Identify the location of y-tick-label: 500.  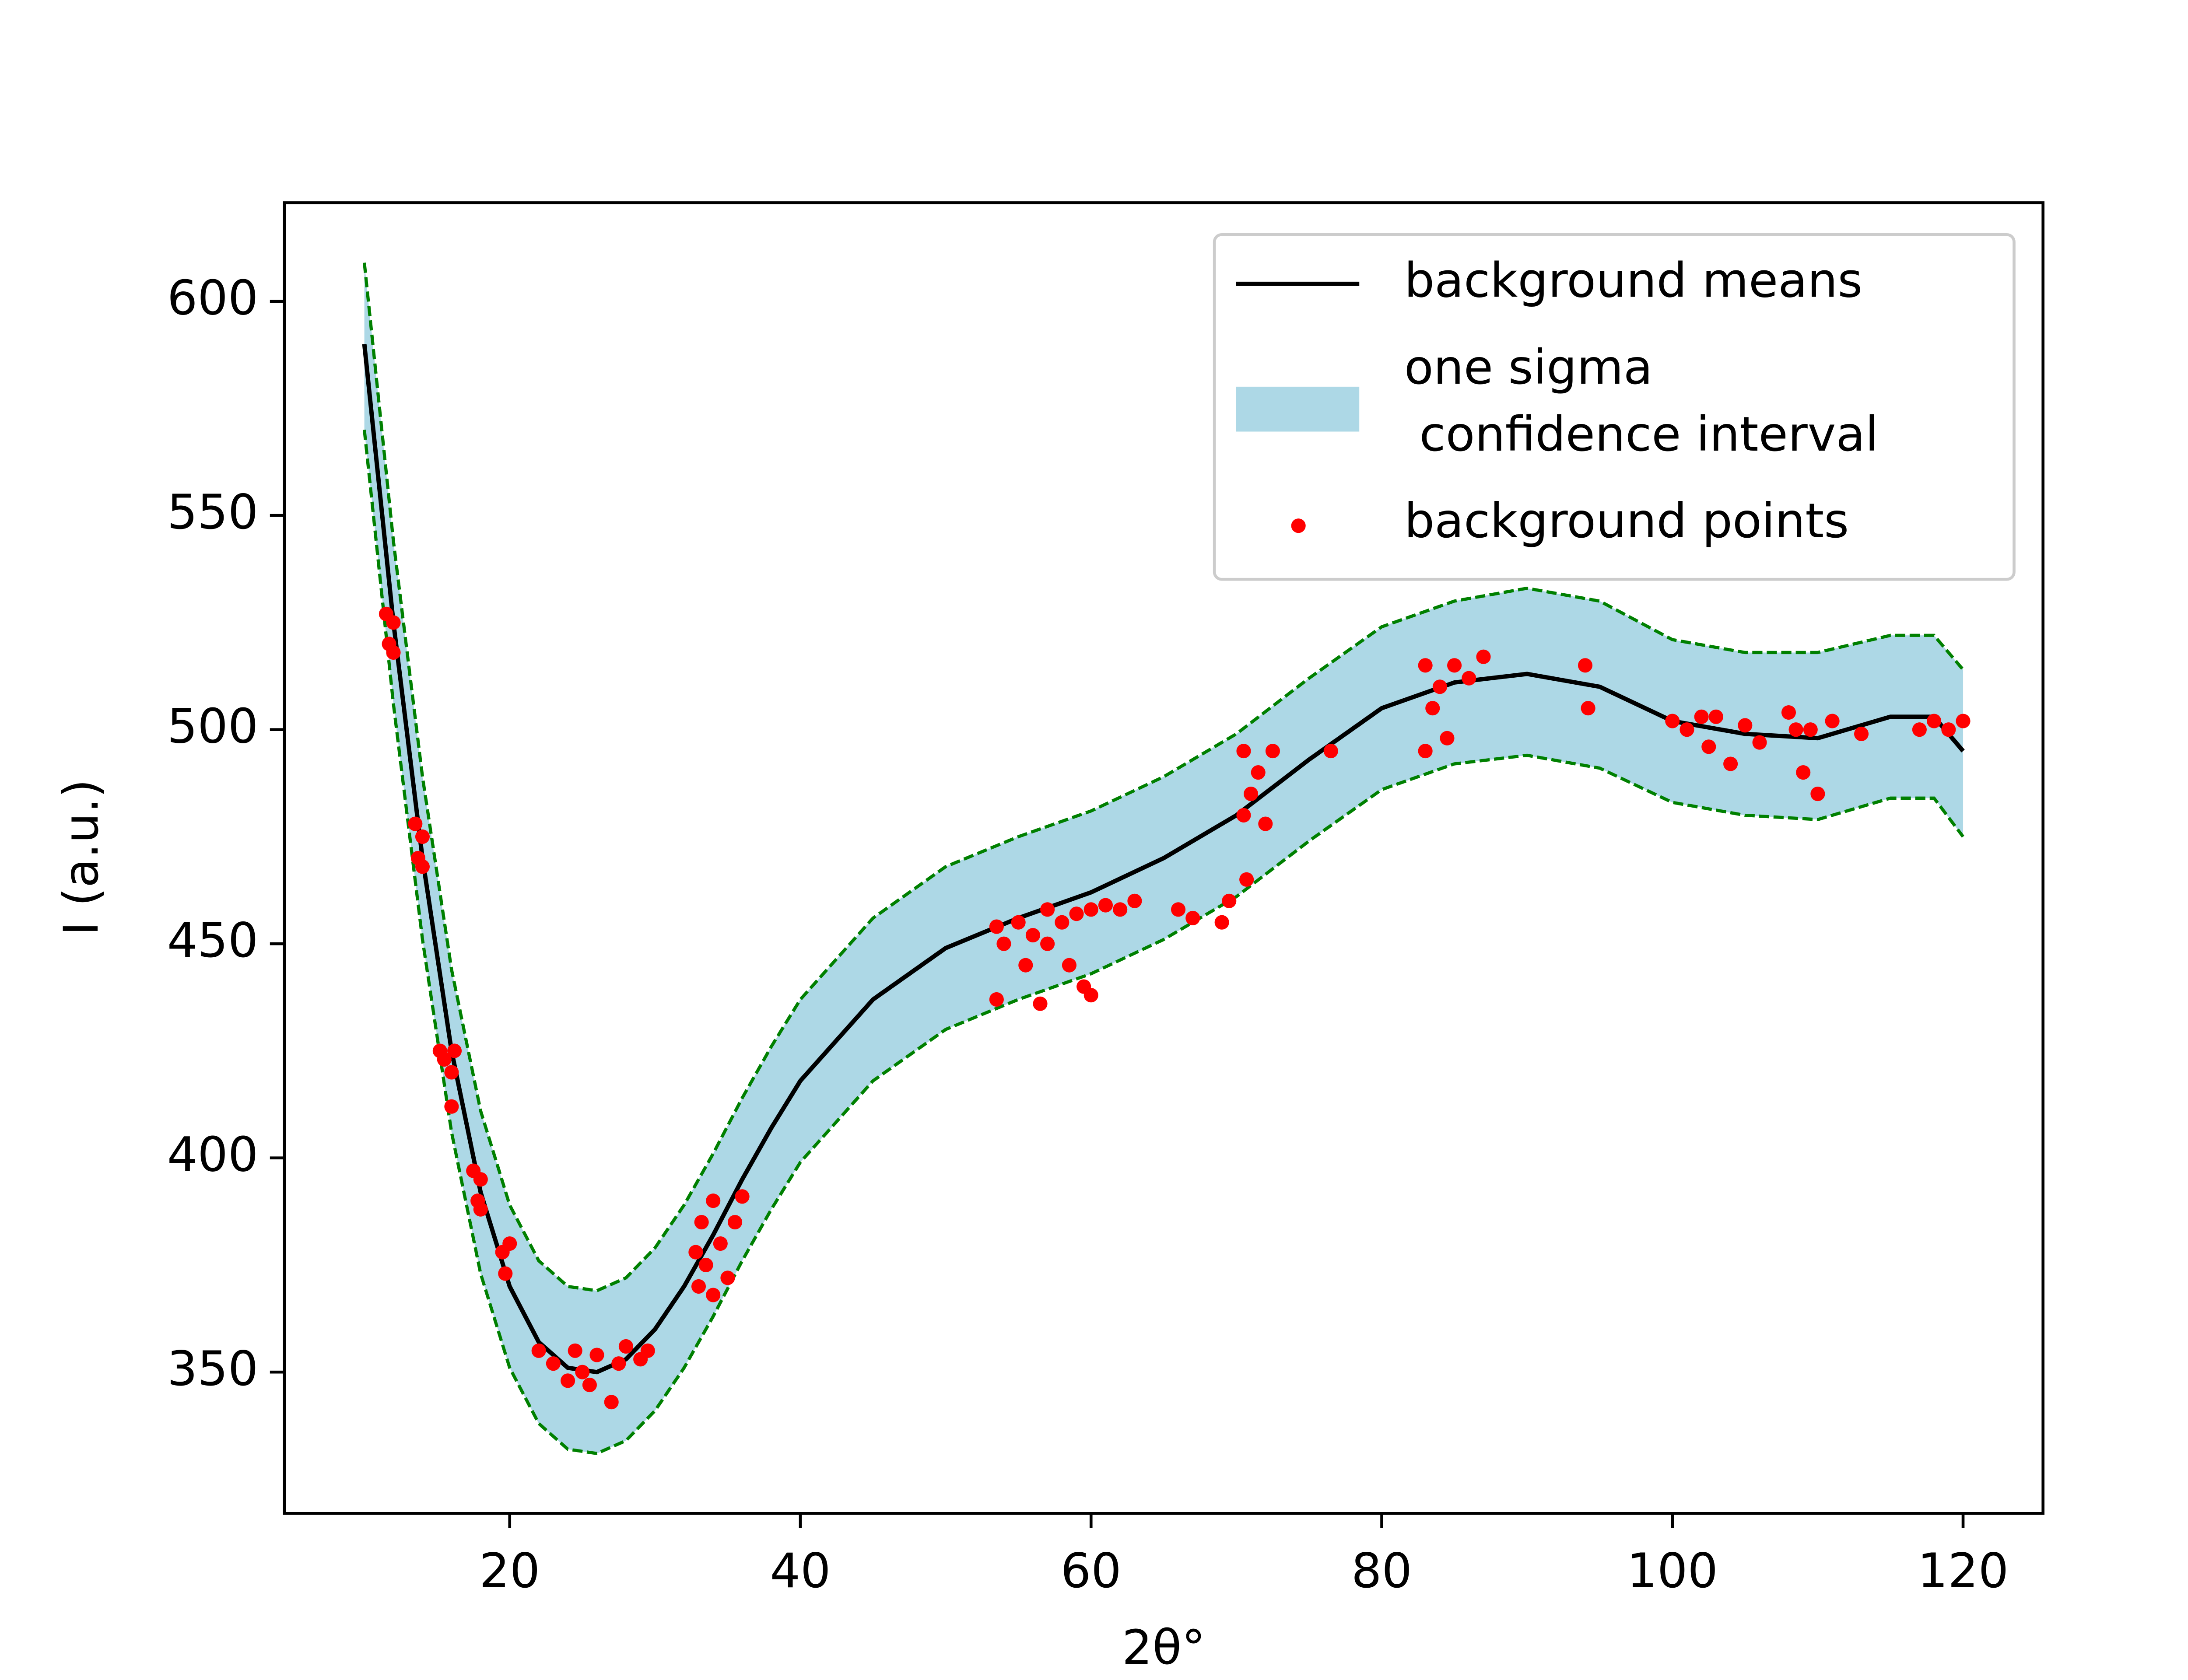
(213, 726).